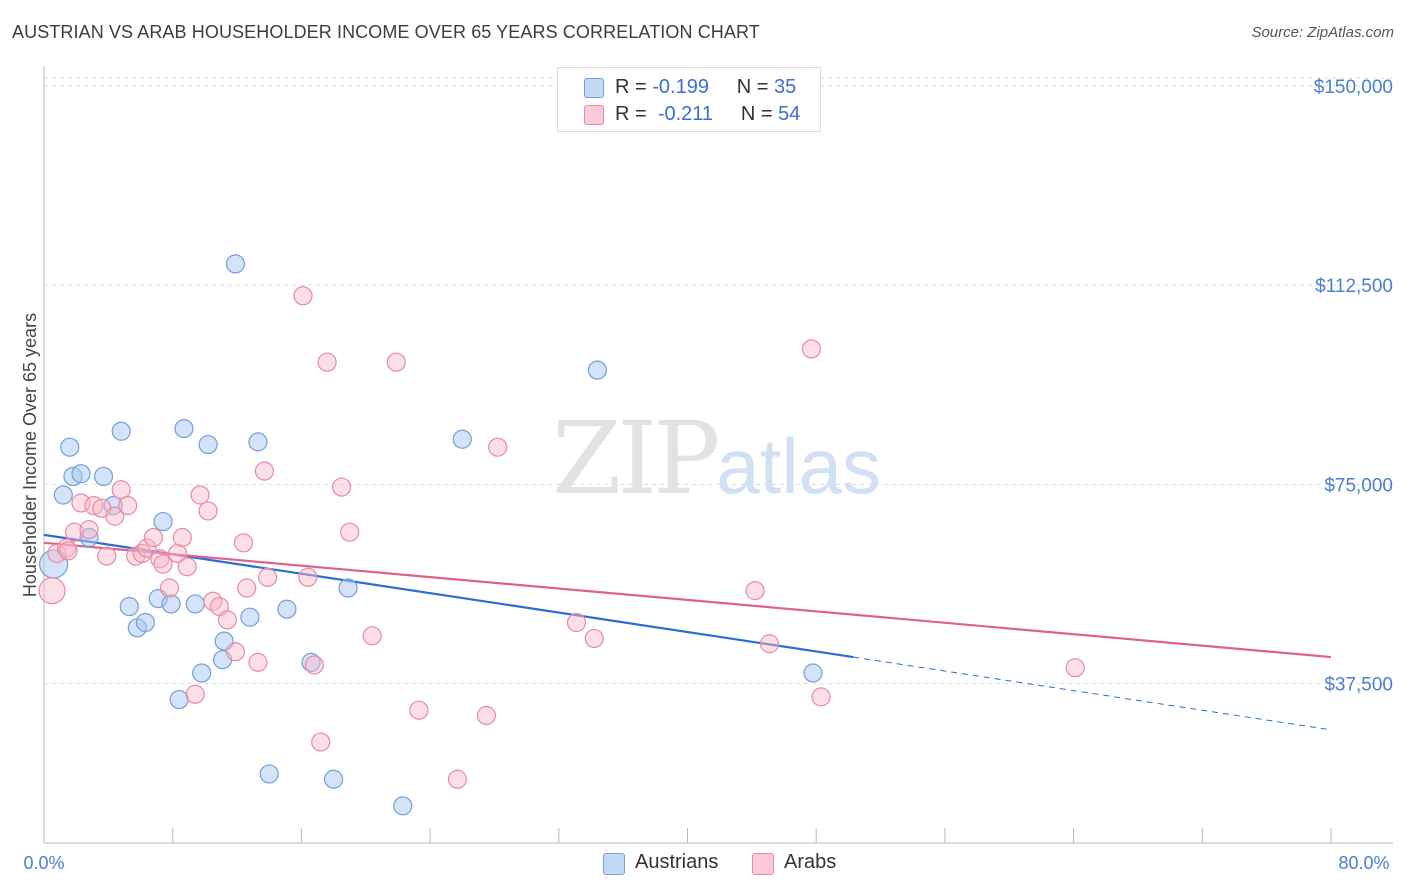 The width and height of the screenshot is (1406, 892). What do you see at coordinates (785, 87) in the screenshot?
I see `legend-n-value: 35` at bounding box center [785, 87].